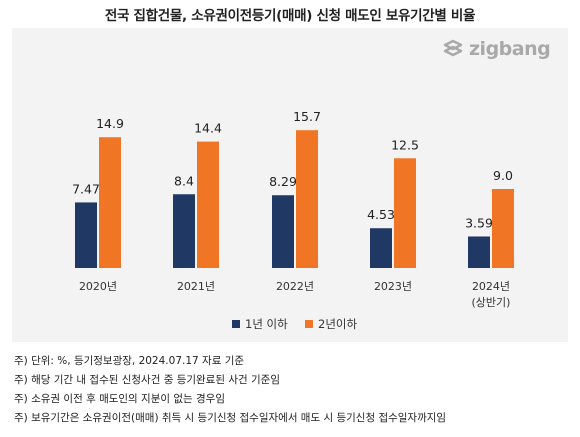  I want to click on legend-item-series1: 1년 이하, so click(260, 324).